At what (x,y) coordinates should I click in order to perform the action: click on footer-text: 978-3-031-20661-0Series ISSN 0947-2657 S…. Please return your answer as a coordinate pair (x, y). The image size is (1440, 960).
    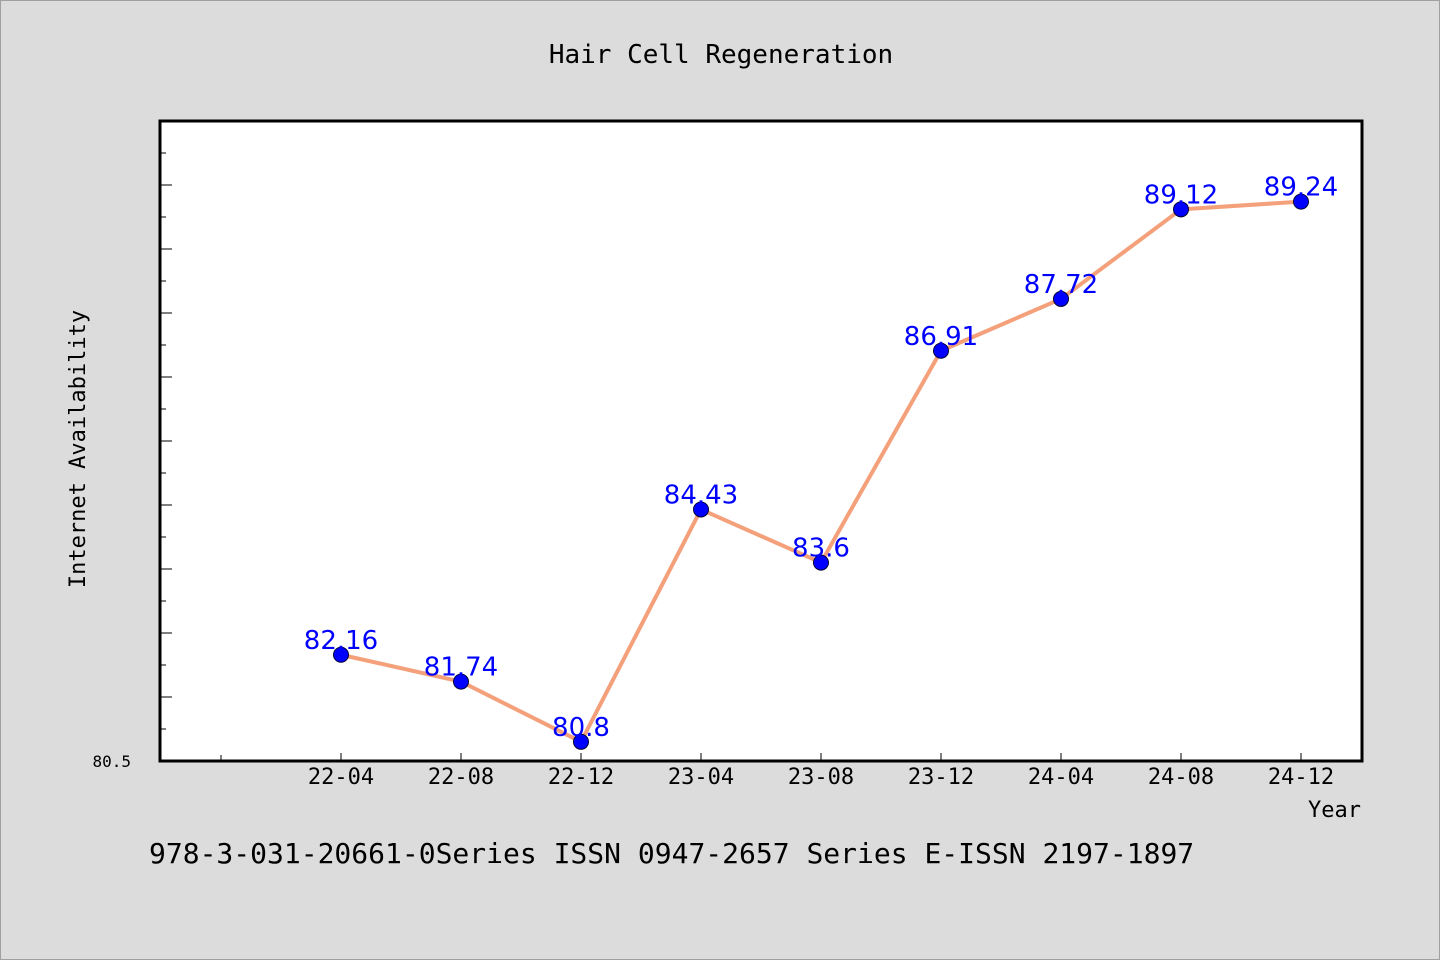
    Looking at the image, I should click on (671, 853).